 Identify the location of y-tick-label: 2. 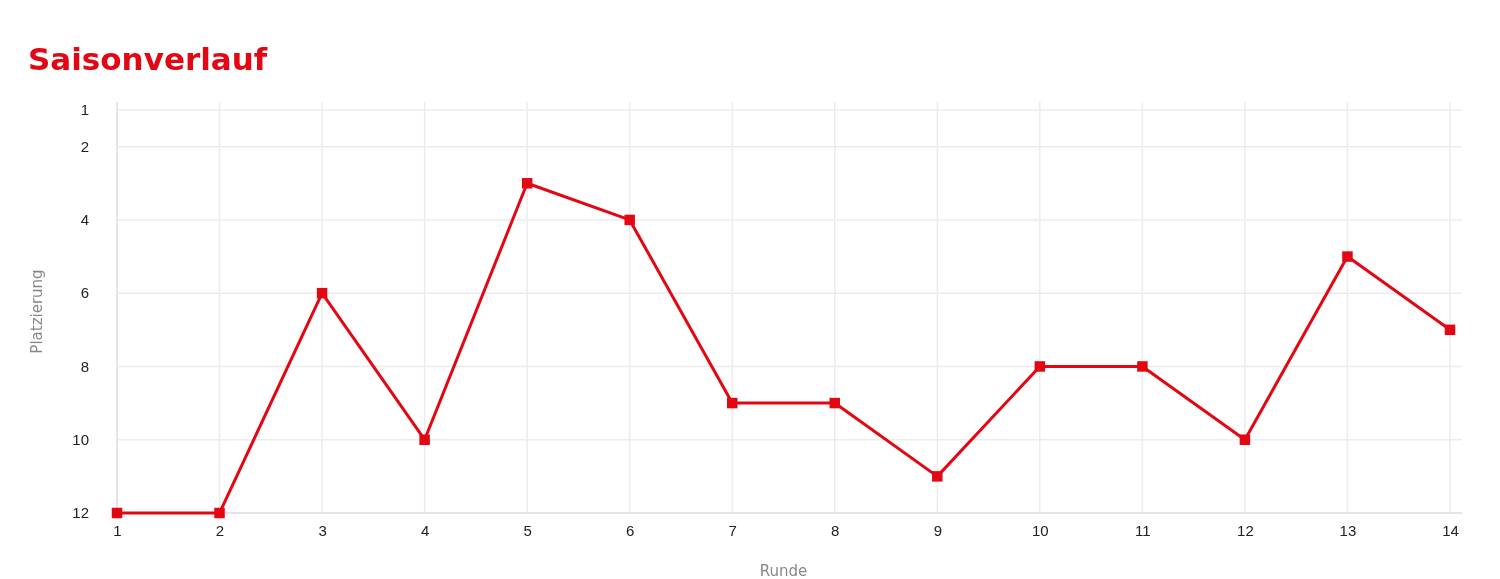
(84, 146).